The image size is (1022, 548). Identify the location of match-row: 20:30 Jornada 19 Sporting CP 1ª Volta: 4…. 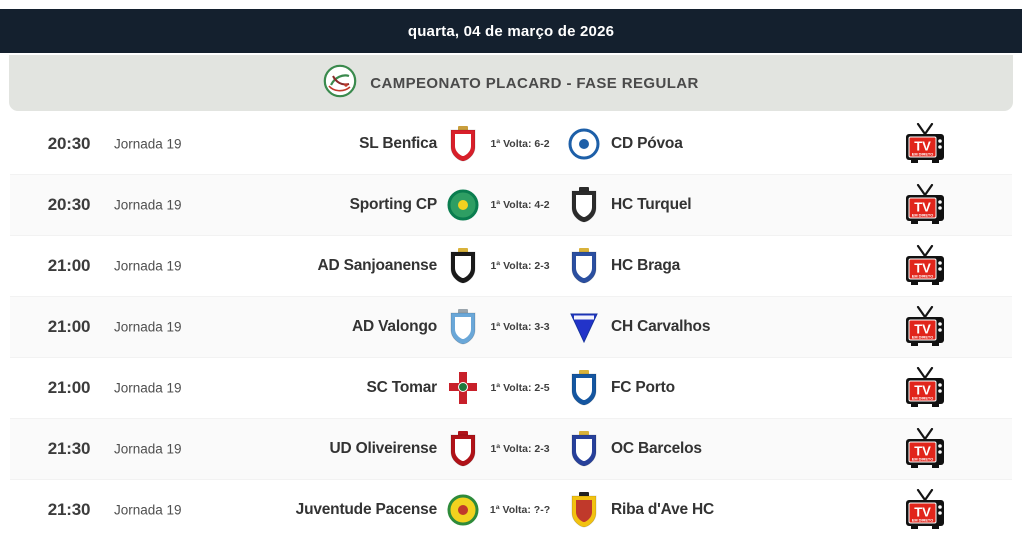
(511, 204).